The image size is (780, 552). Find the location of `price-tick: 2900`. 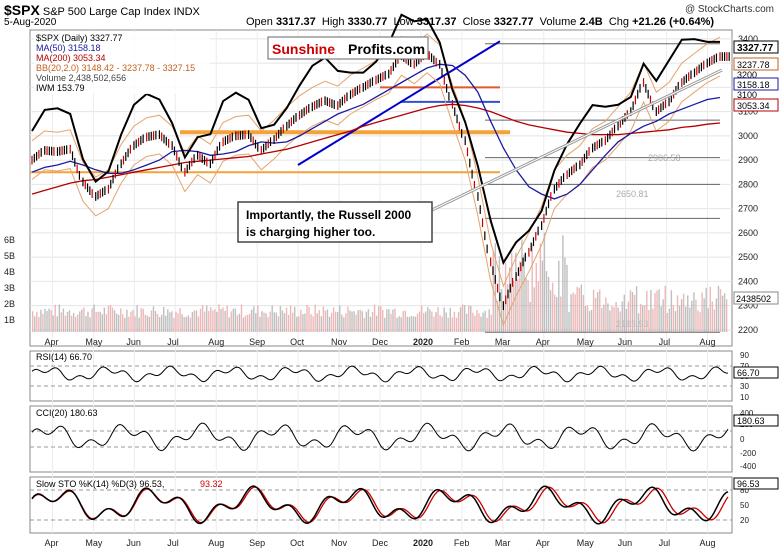

price-tick: 2900 is located at coordinates (748, 160).